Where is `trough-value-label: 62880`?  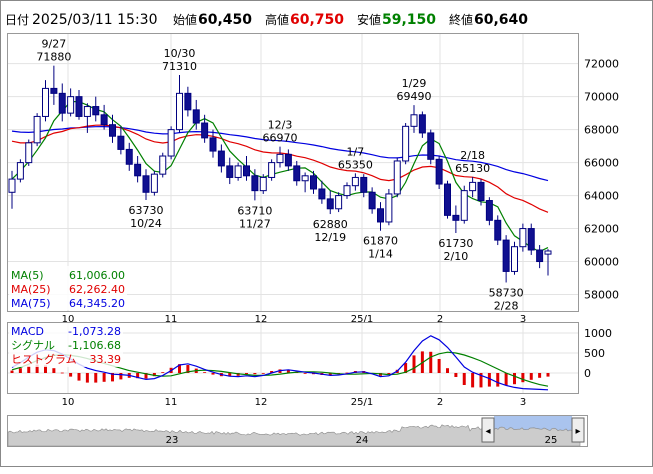
trough-value-label: 62880 is located at coordinates (330, 224).